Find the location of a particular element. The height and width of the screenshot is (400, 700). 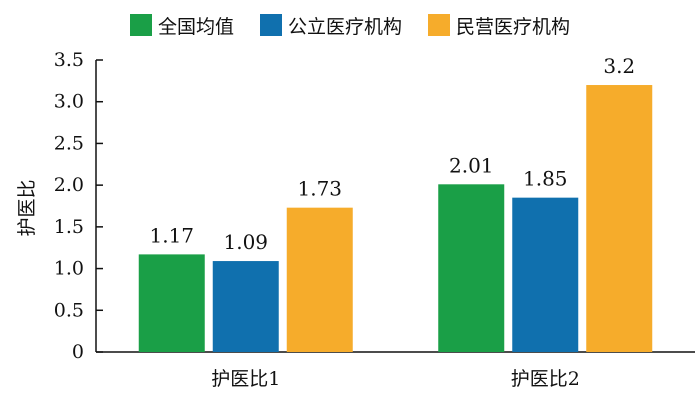

x-tick-label: 护医比1 is located at coordinates (245, 379).